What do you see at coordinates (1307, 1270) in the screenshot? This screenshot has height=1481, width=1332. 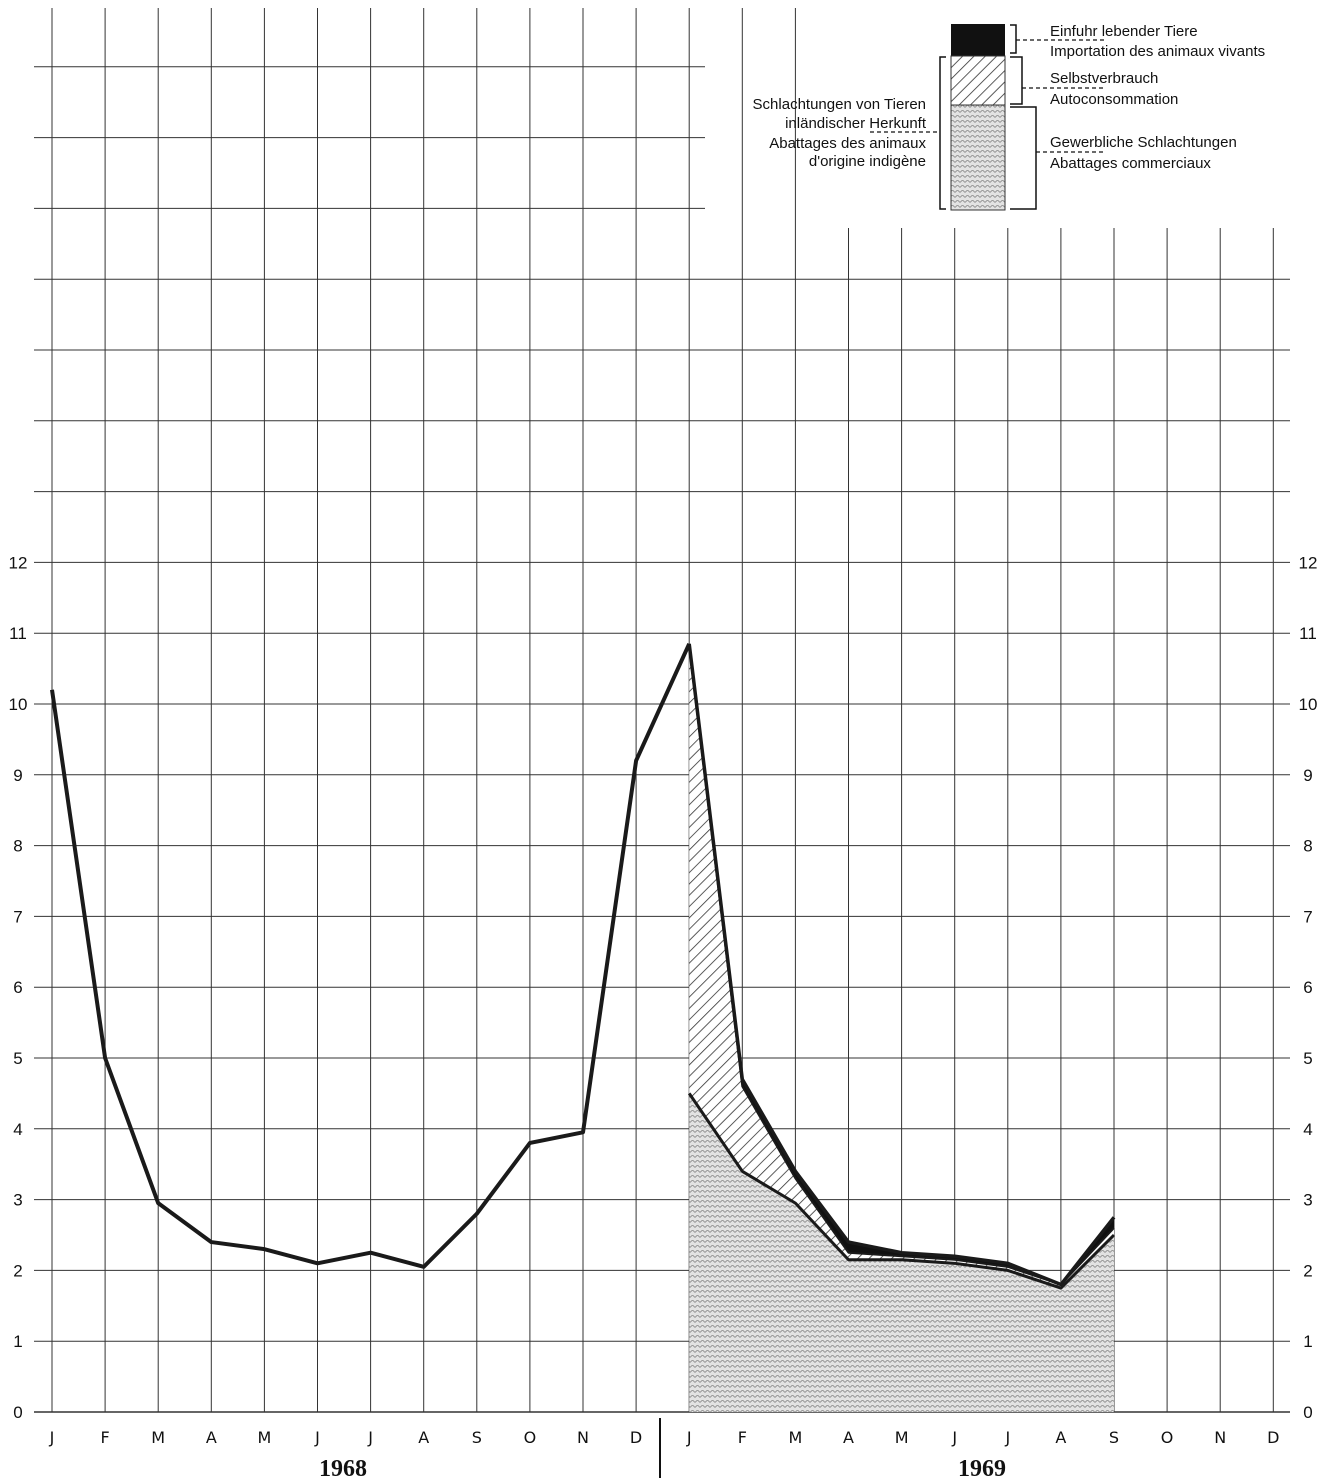 I see `y-tick-right: 2` at bounding box center [1307, 1270].